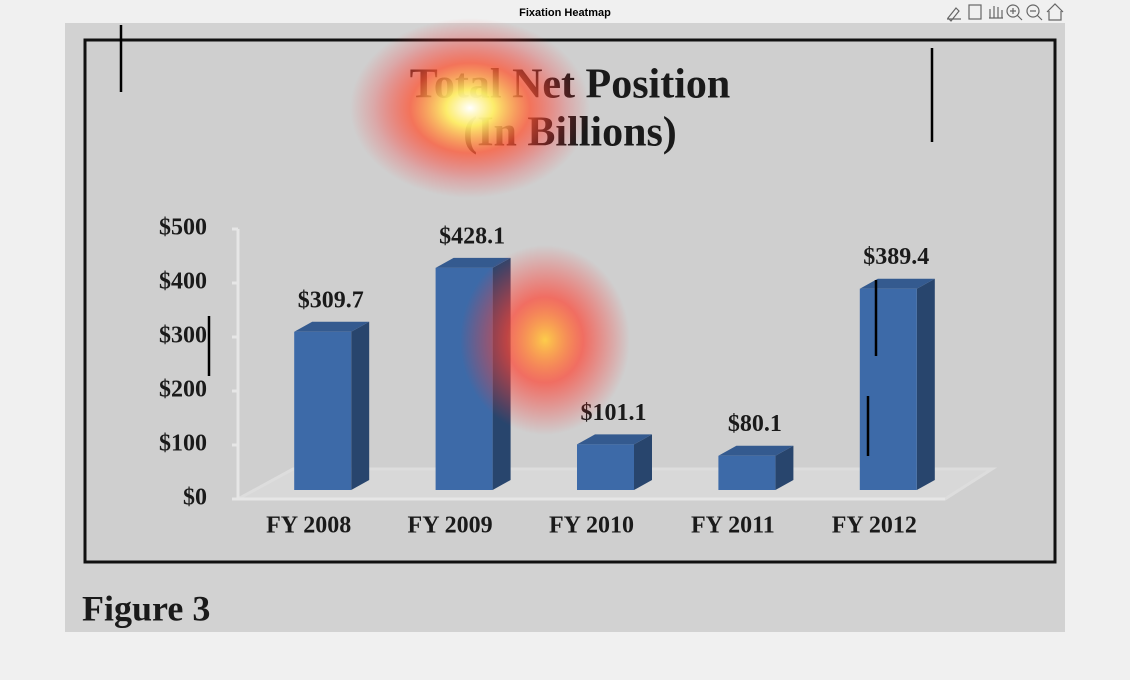 The image size is (1130, 680). Describe the element at coordinates (874, 526) in the screenshot. I see `x-tick-label: FY 2012` at that location.